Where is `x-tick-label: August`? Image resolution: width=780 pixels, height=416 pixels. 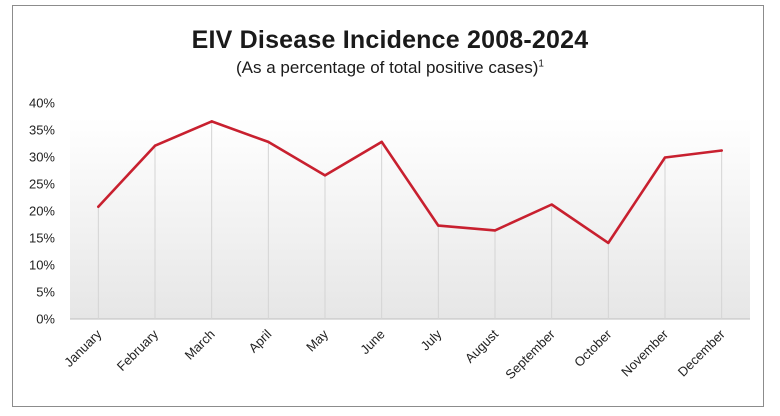
x-tick-label: August is located at coordinates (481, 345).